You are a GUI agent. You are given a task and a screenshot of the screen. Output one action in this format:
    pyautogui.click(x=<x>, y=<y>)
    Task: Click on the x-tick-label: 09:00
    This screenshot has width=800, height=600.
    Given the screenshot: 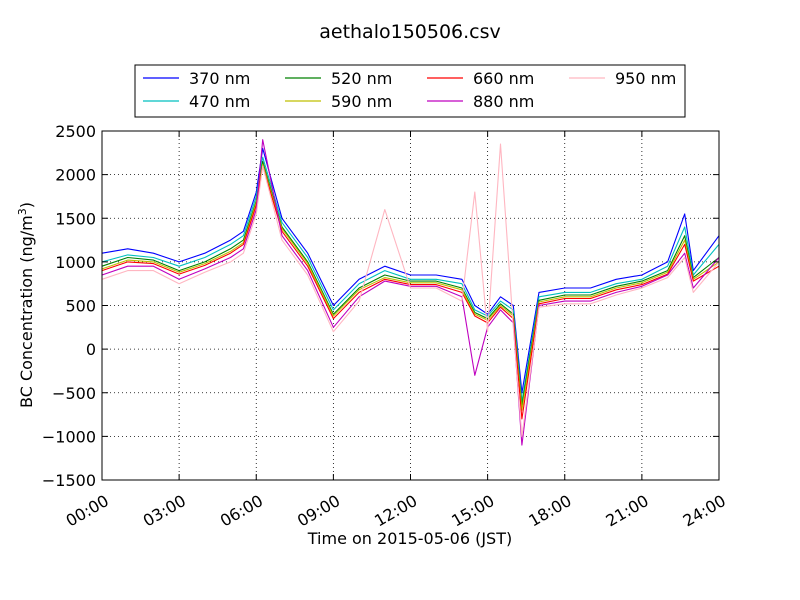 What is the action you would take?
    pyautogui.click(x=318, y=511)
    